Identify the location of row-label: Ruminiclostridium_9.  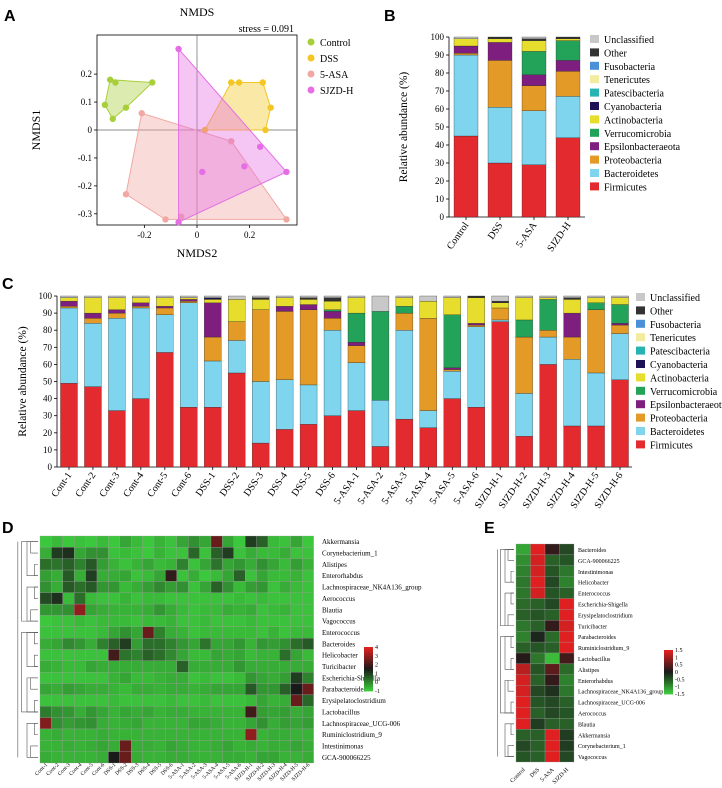
(352, 735).